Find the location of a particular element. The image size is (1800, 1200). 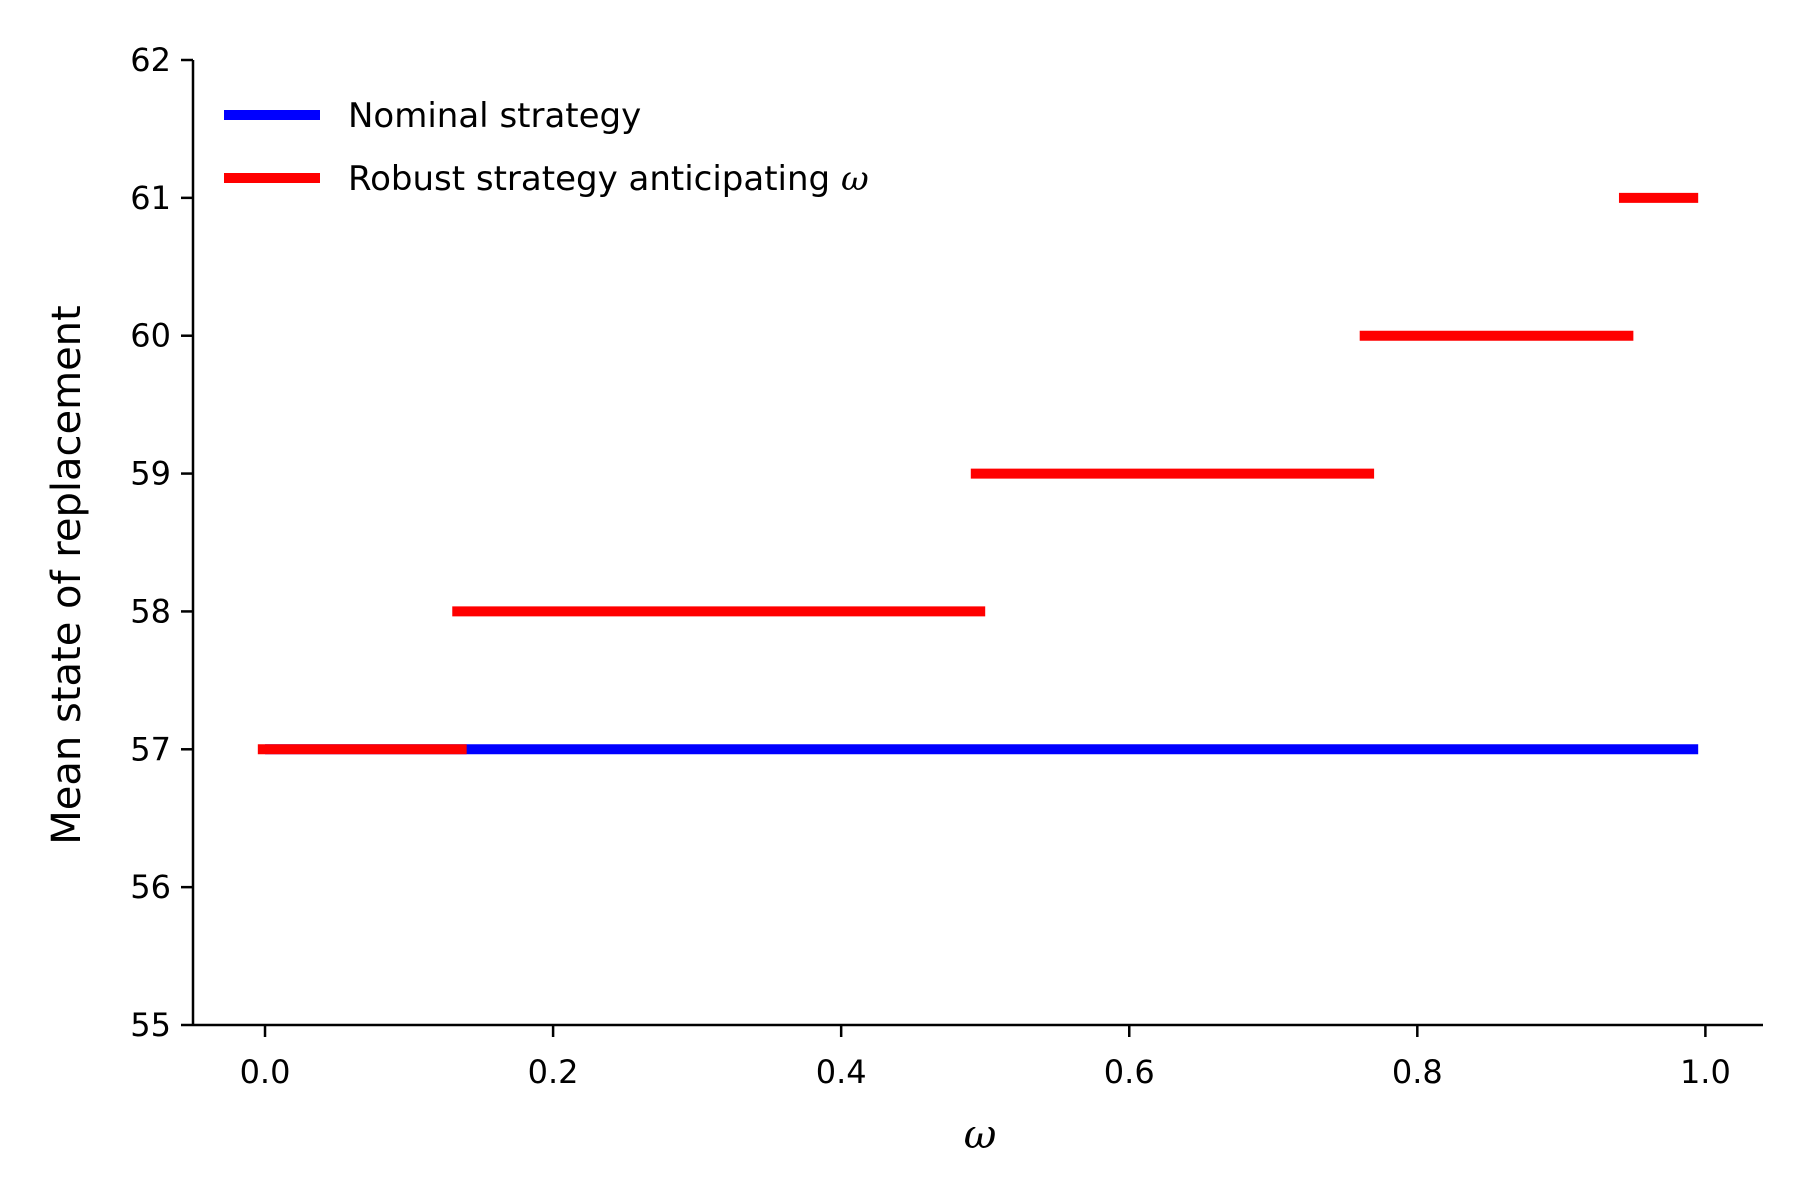

x-tick-label: 0.0 is located at coordinates (265, 1072).